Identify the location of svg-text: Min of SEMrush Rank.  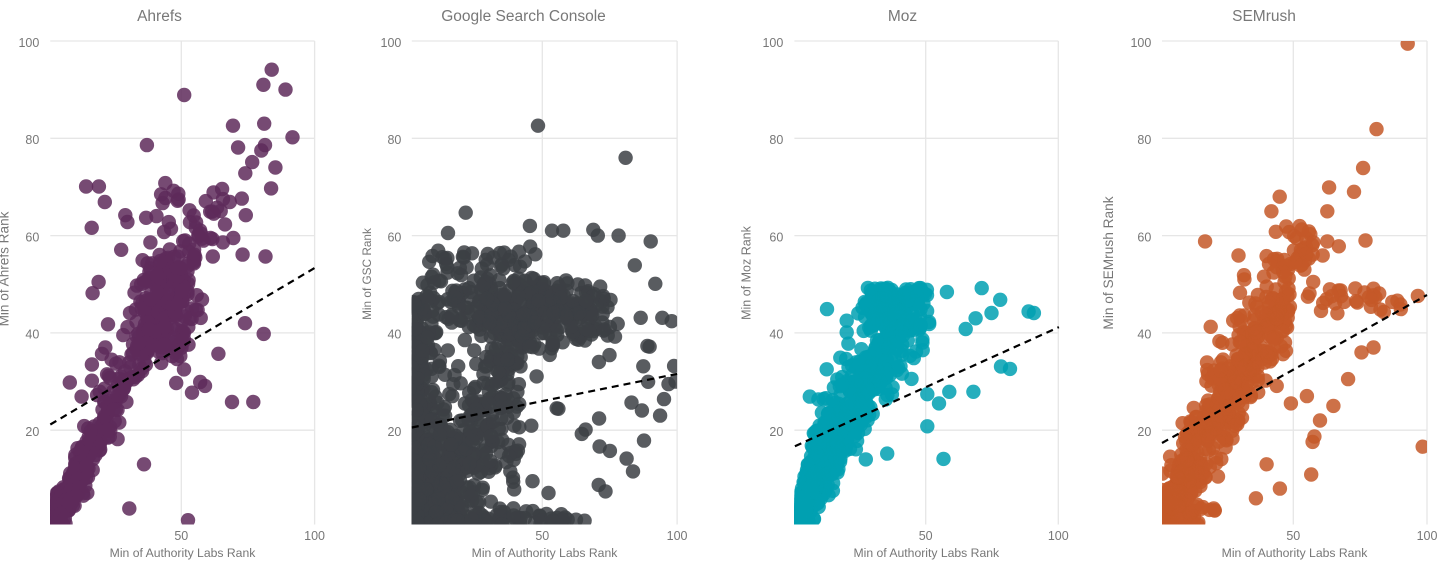
(1108, 262).